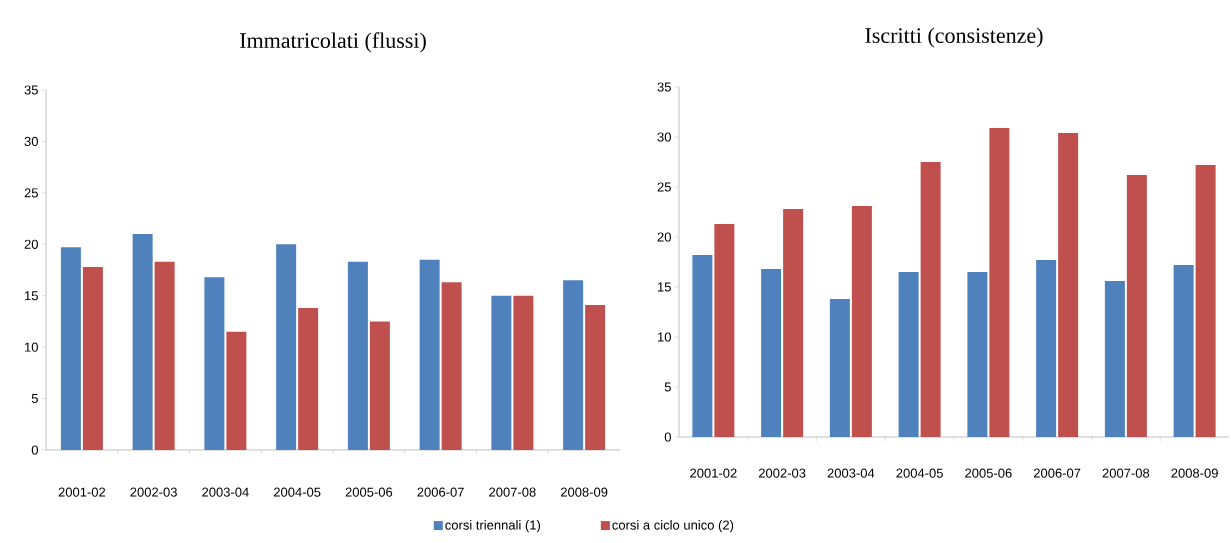  Describe the element at coordinates (954, 37) in the screenshot. I see `chart-title: Iscritti (consistenze)` at that location.